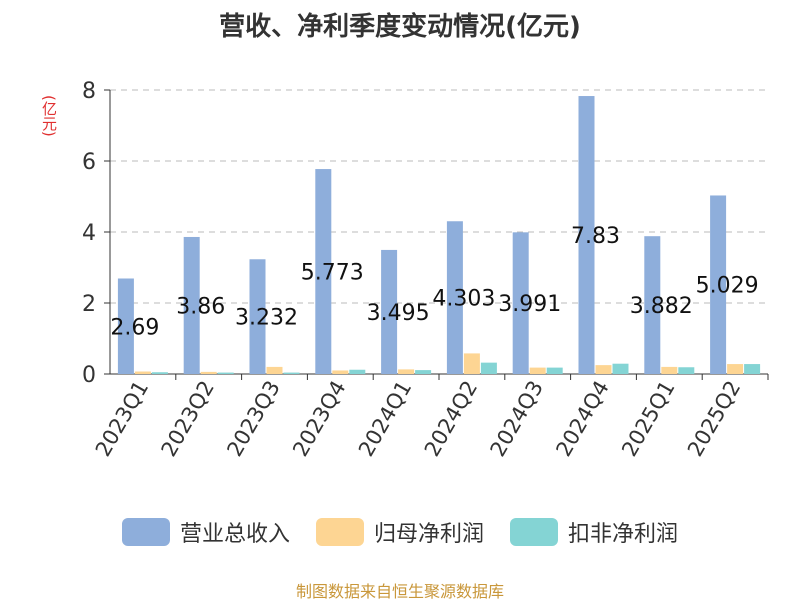  What do you see at coordinates (400, 27) in the screenshot?
I see `chart-title: 营收、净利季度变动情况(亿元)` at bounding box center [400, 27].